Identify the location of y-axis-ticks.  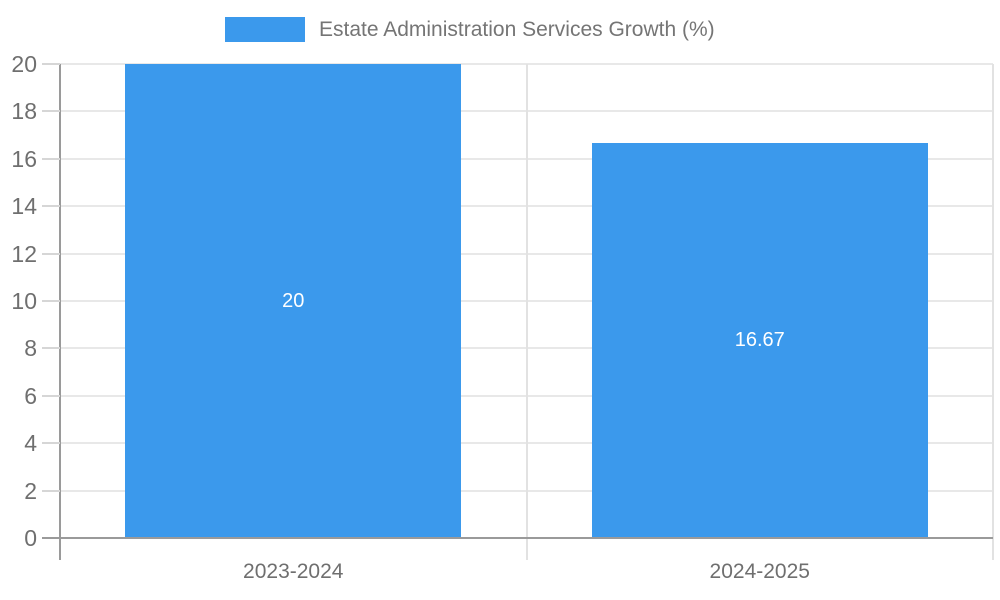
(51, 300).